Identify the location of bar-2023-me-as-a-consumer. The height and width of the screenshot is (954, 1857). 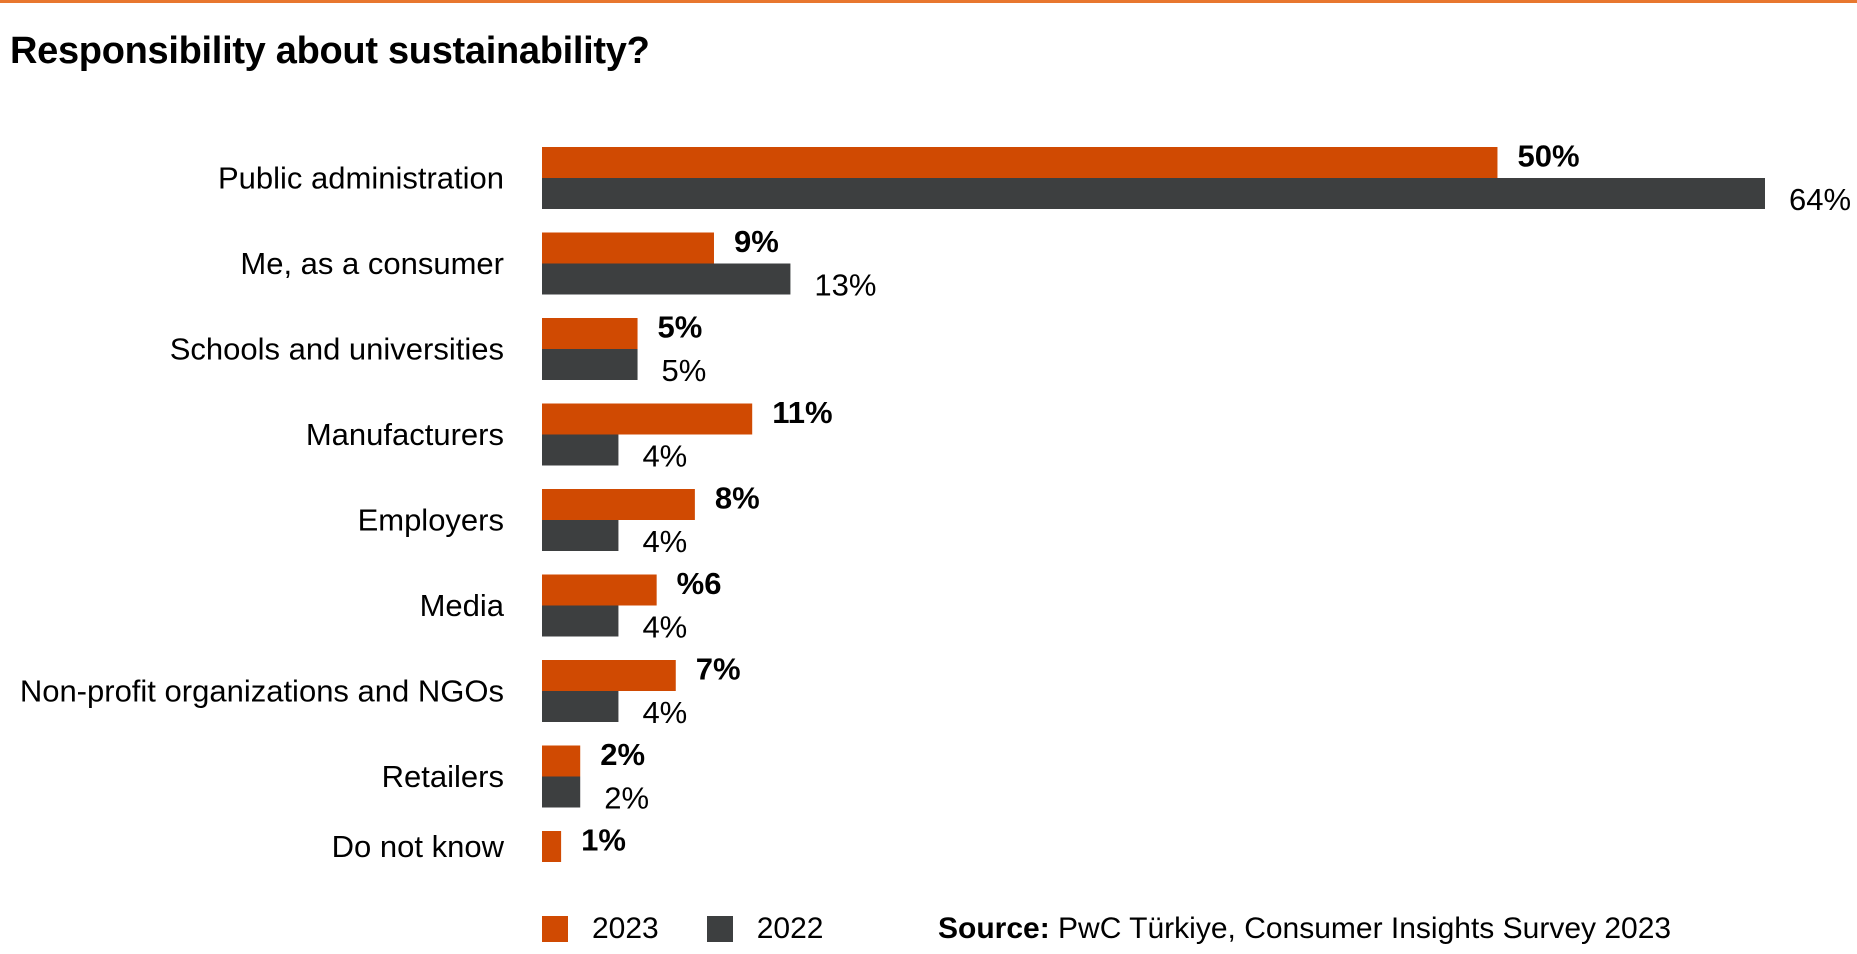
(628, 248).